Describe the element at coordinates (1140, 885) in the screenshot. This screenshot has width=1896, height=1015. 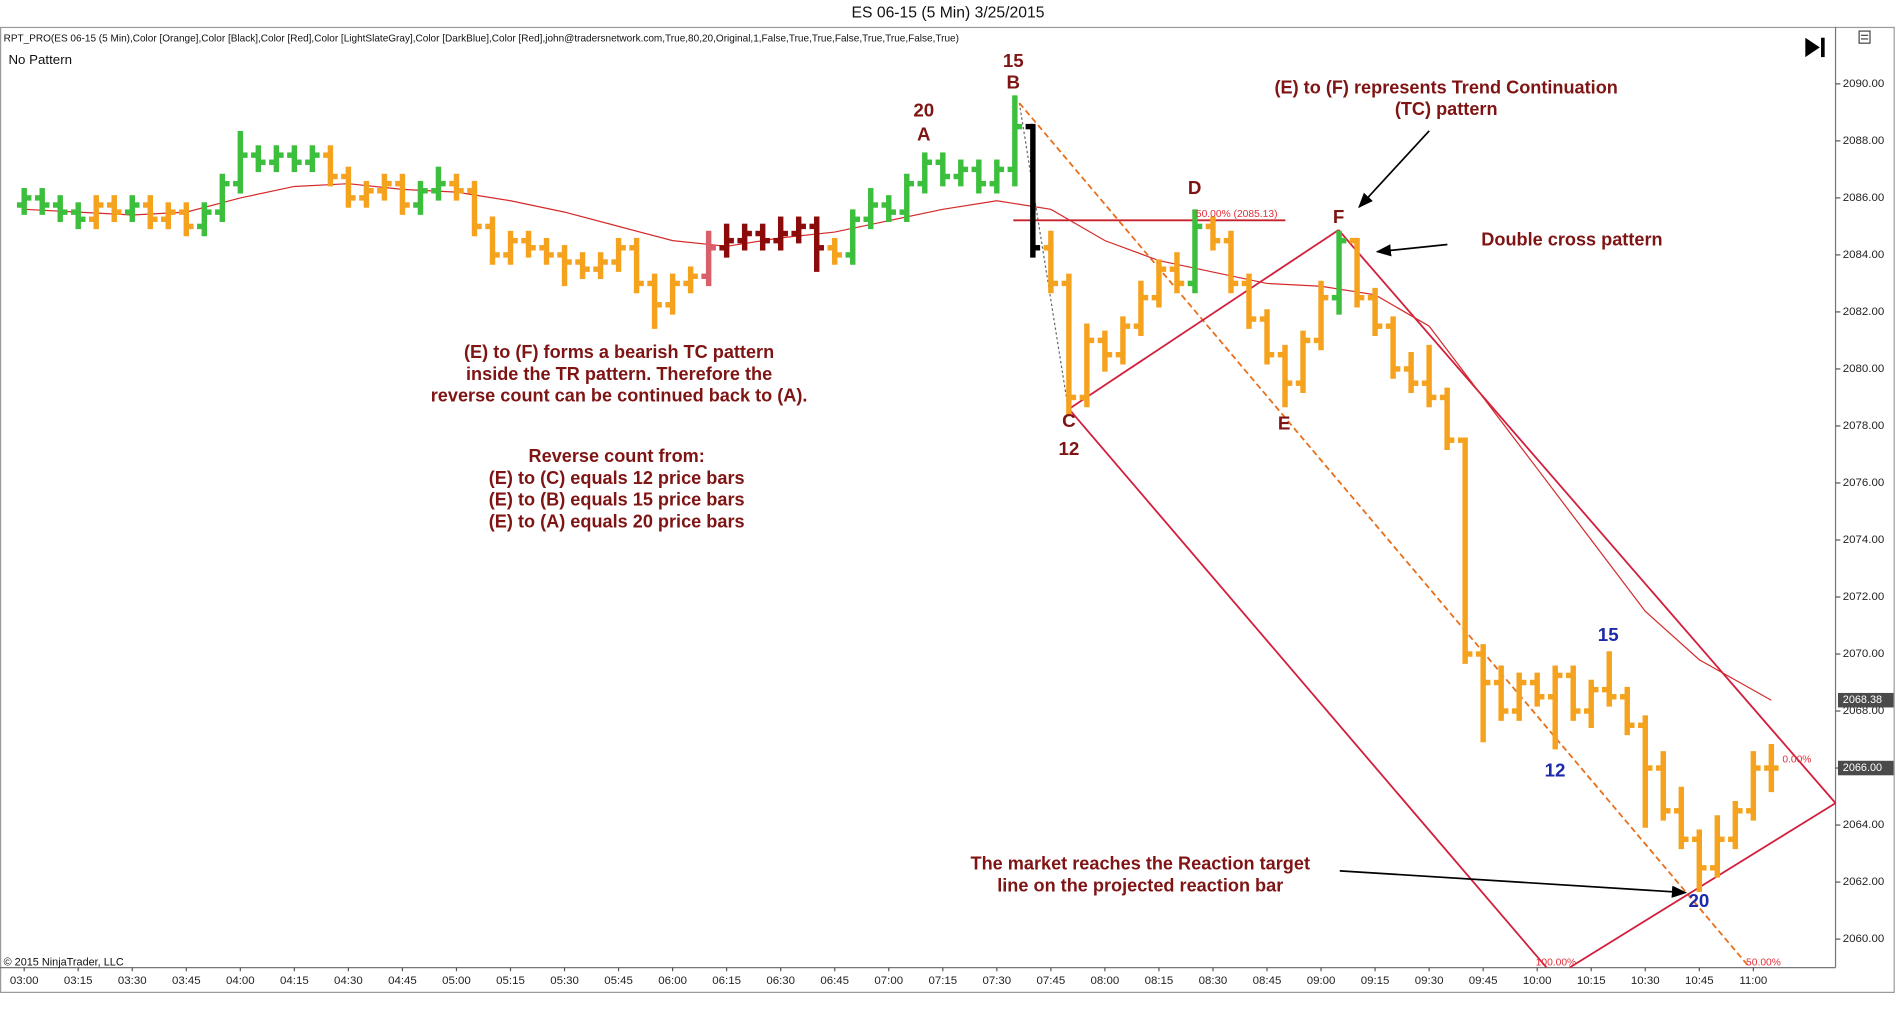
I see `annotation: line on the projected reaction bar` at that location.